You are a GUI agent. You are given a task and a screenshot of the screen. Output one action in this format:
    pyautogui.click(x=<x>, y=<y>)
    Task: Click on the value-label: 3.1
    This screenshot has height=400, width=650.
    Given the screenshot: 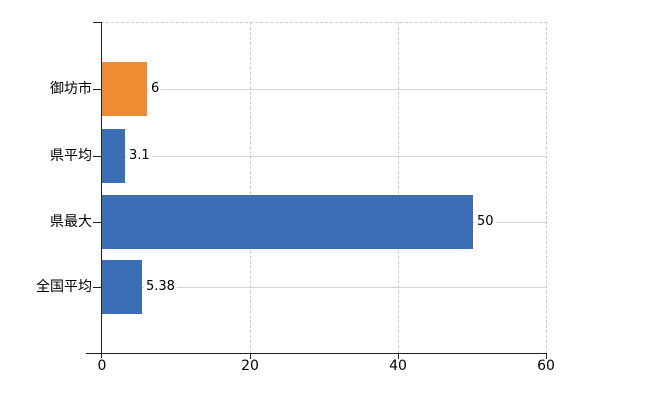 What is the action you would take?
    pyautogui.click(x=139, y=156)
    